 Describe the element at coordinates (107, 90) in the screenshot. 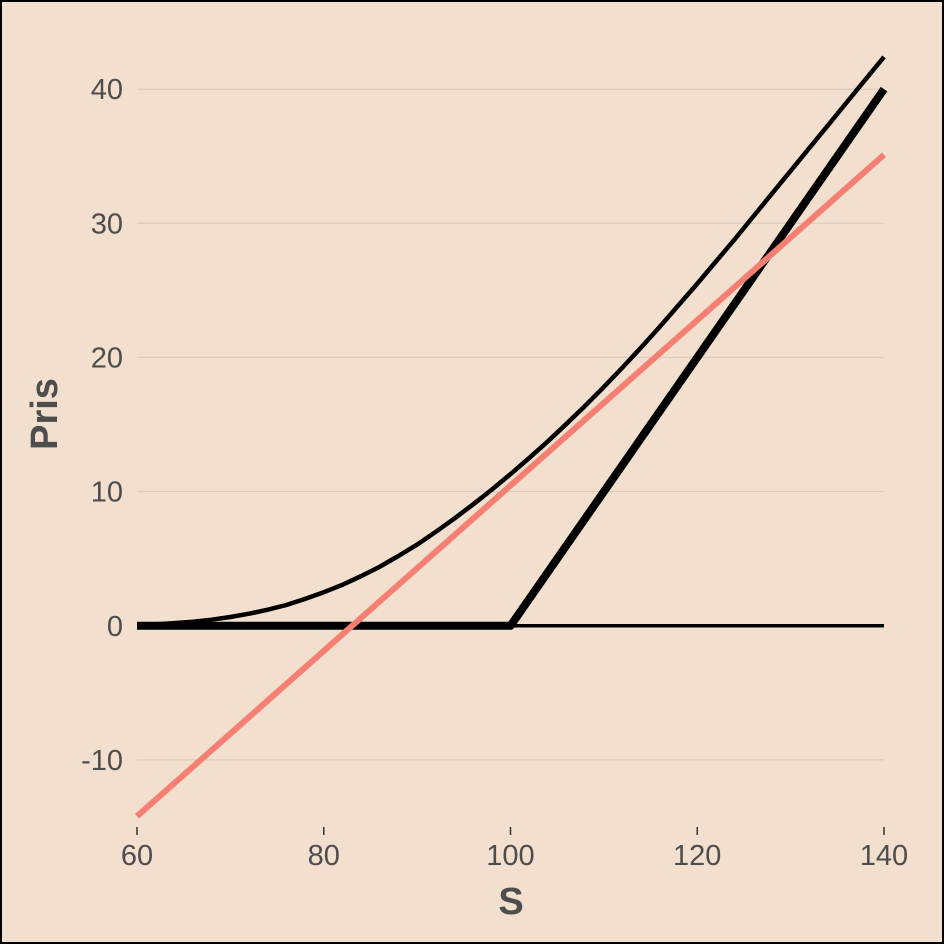

I see `y-tick-label: 40` at that location.